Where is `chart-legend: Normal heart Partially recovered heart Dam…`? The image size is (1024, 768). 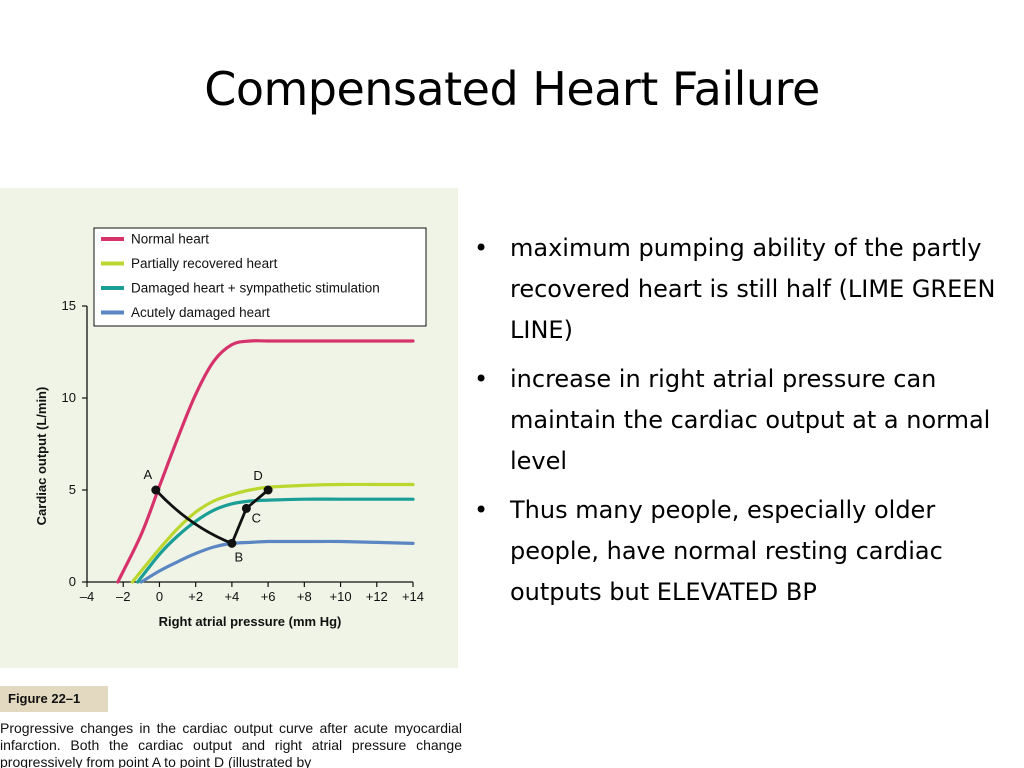
chart-legend: Normal heart Partially recovered heart Dam… is located at coordinates (260, 277).